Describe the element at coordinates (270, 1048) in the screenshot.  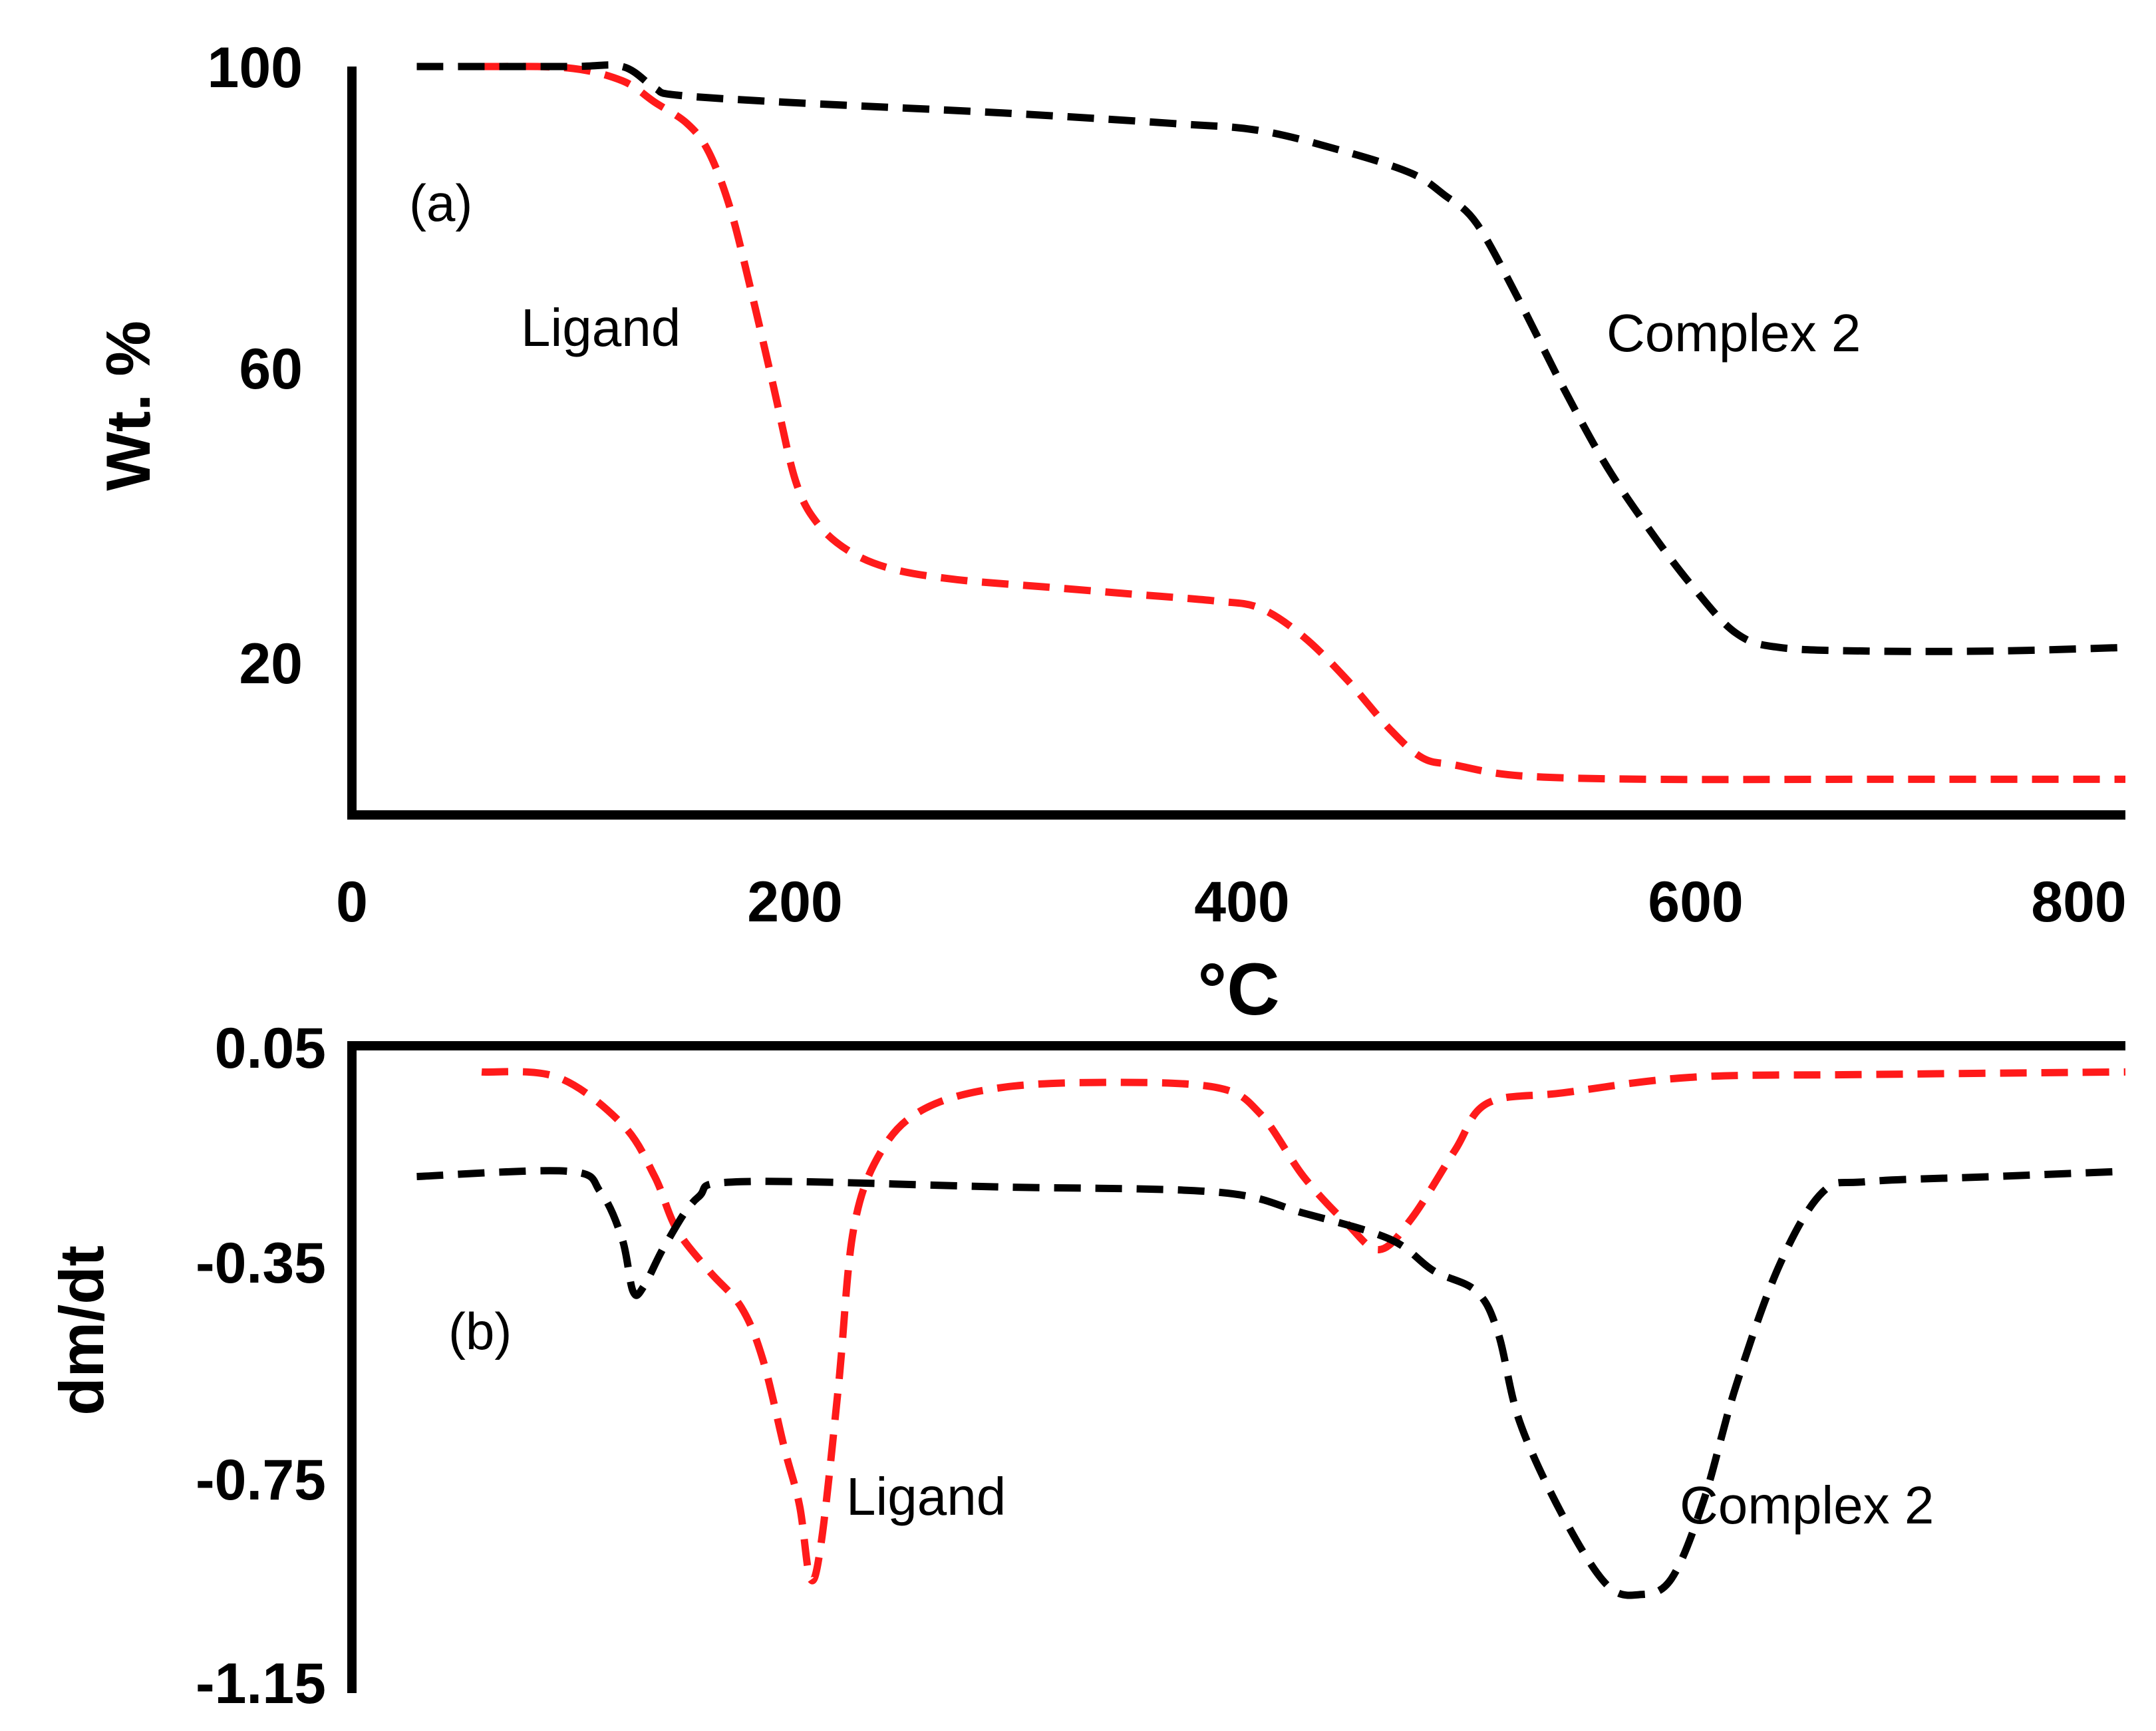
I see `dtg-y-tick: 0.05` at that location.